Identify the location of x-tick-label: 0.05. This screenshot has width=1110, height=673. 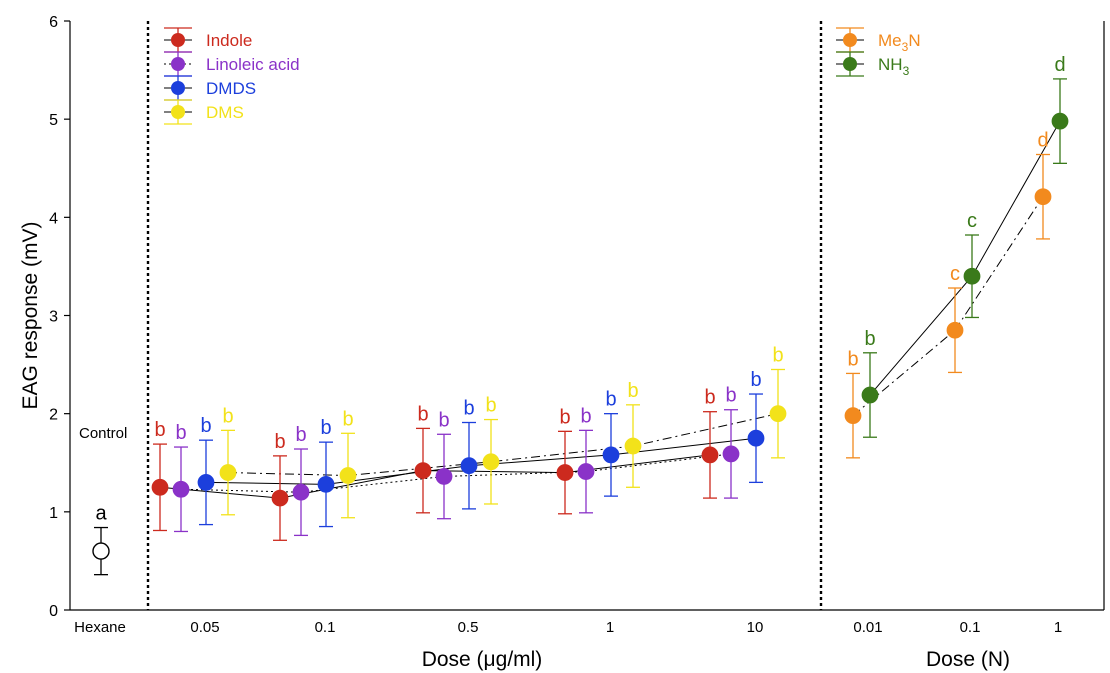
(204, 627).